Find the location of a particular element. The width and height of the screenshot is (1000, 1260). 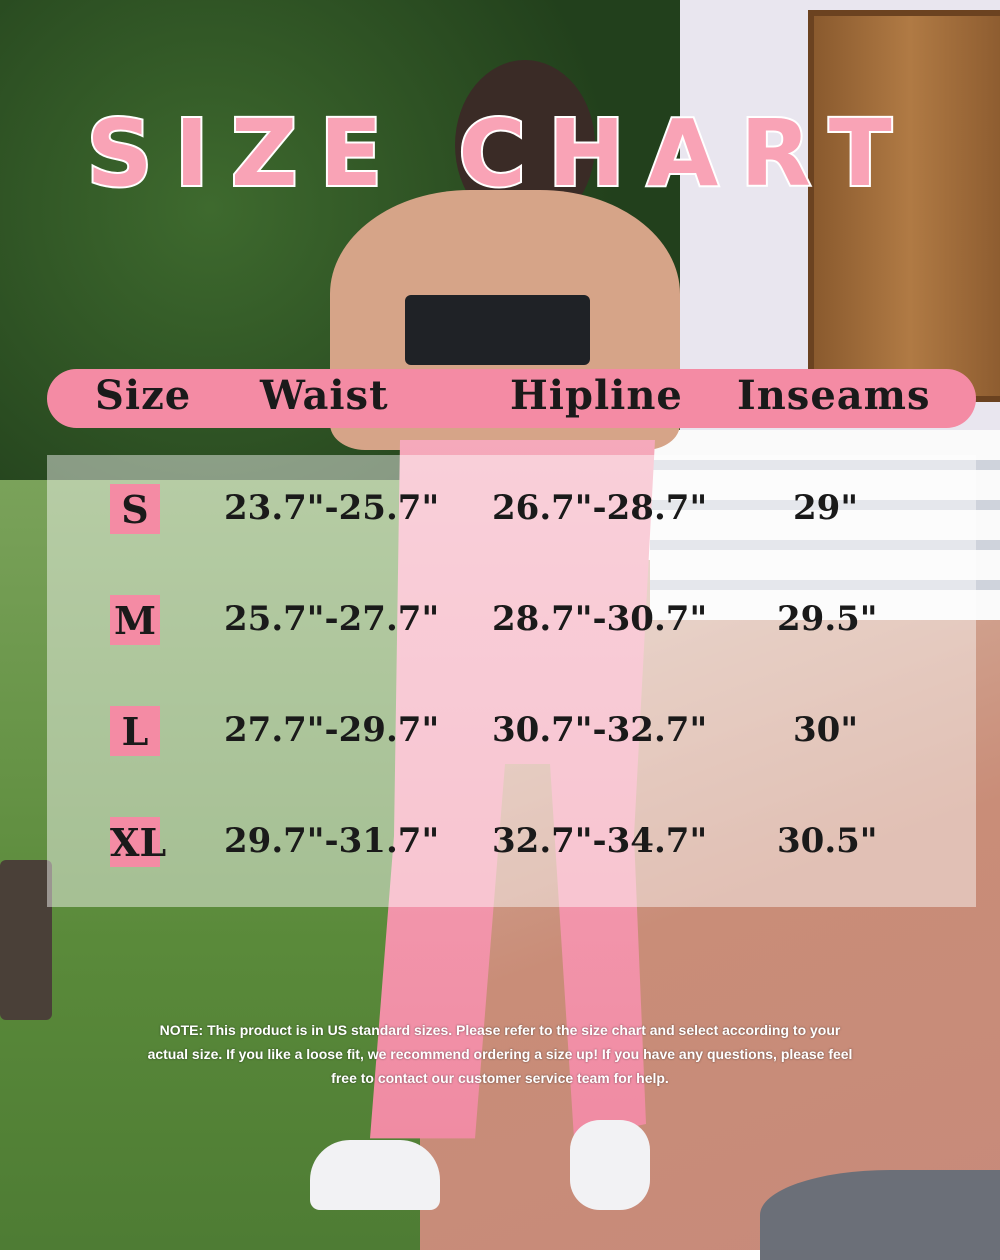

inseams-value: 30.5" is located at coordinates (827, 841).